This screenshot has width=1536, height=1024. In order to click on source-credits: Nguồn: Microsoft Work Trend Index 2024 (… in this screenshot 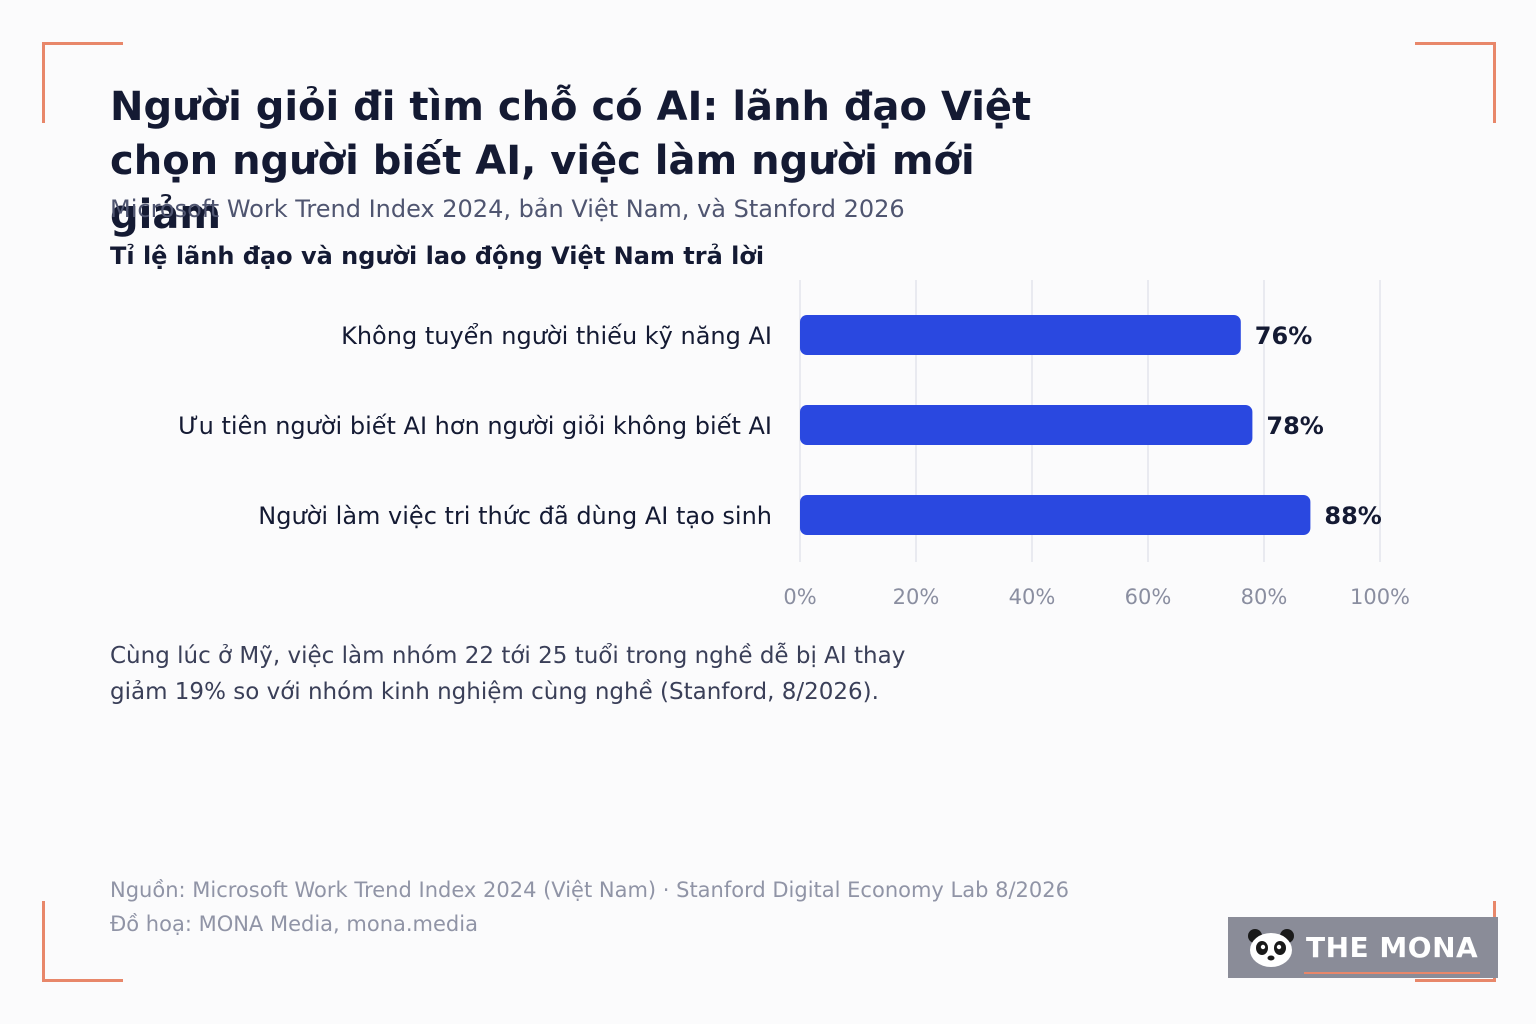, I will do `click(589, 907)`.